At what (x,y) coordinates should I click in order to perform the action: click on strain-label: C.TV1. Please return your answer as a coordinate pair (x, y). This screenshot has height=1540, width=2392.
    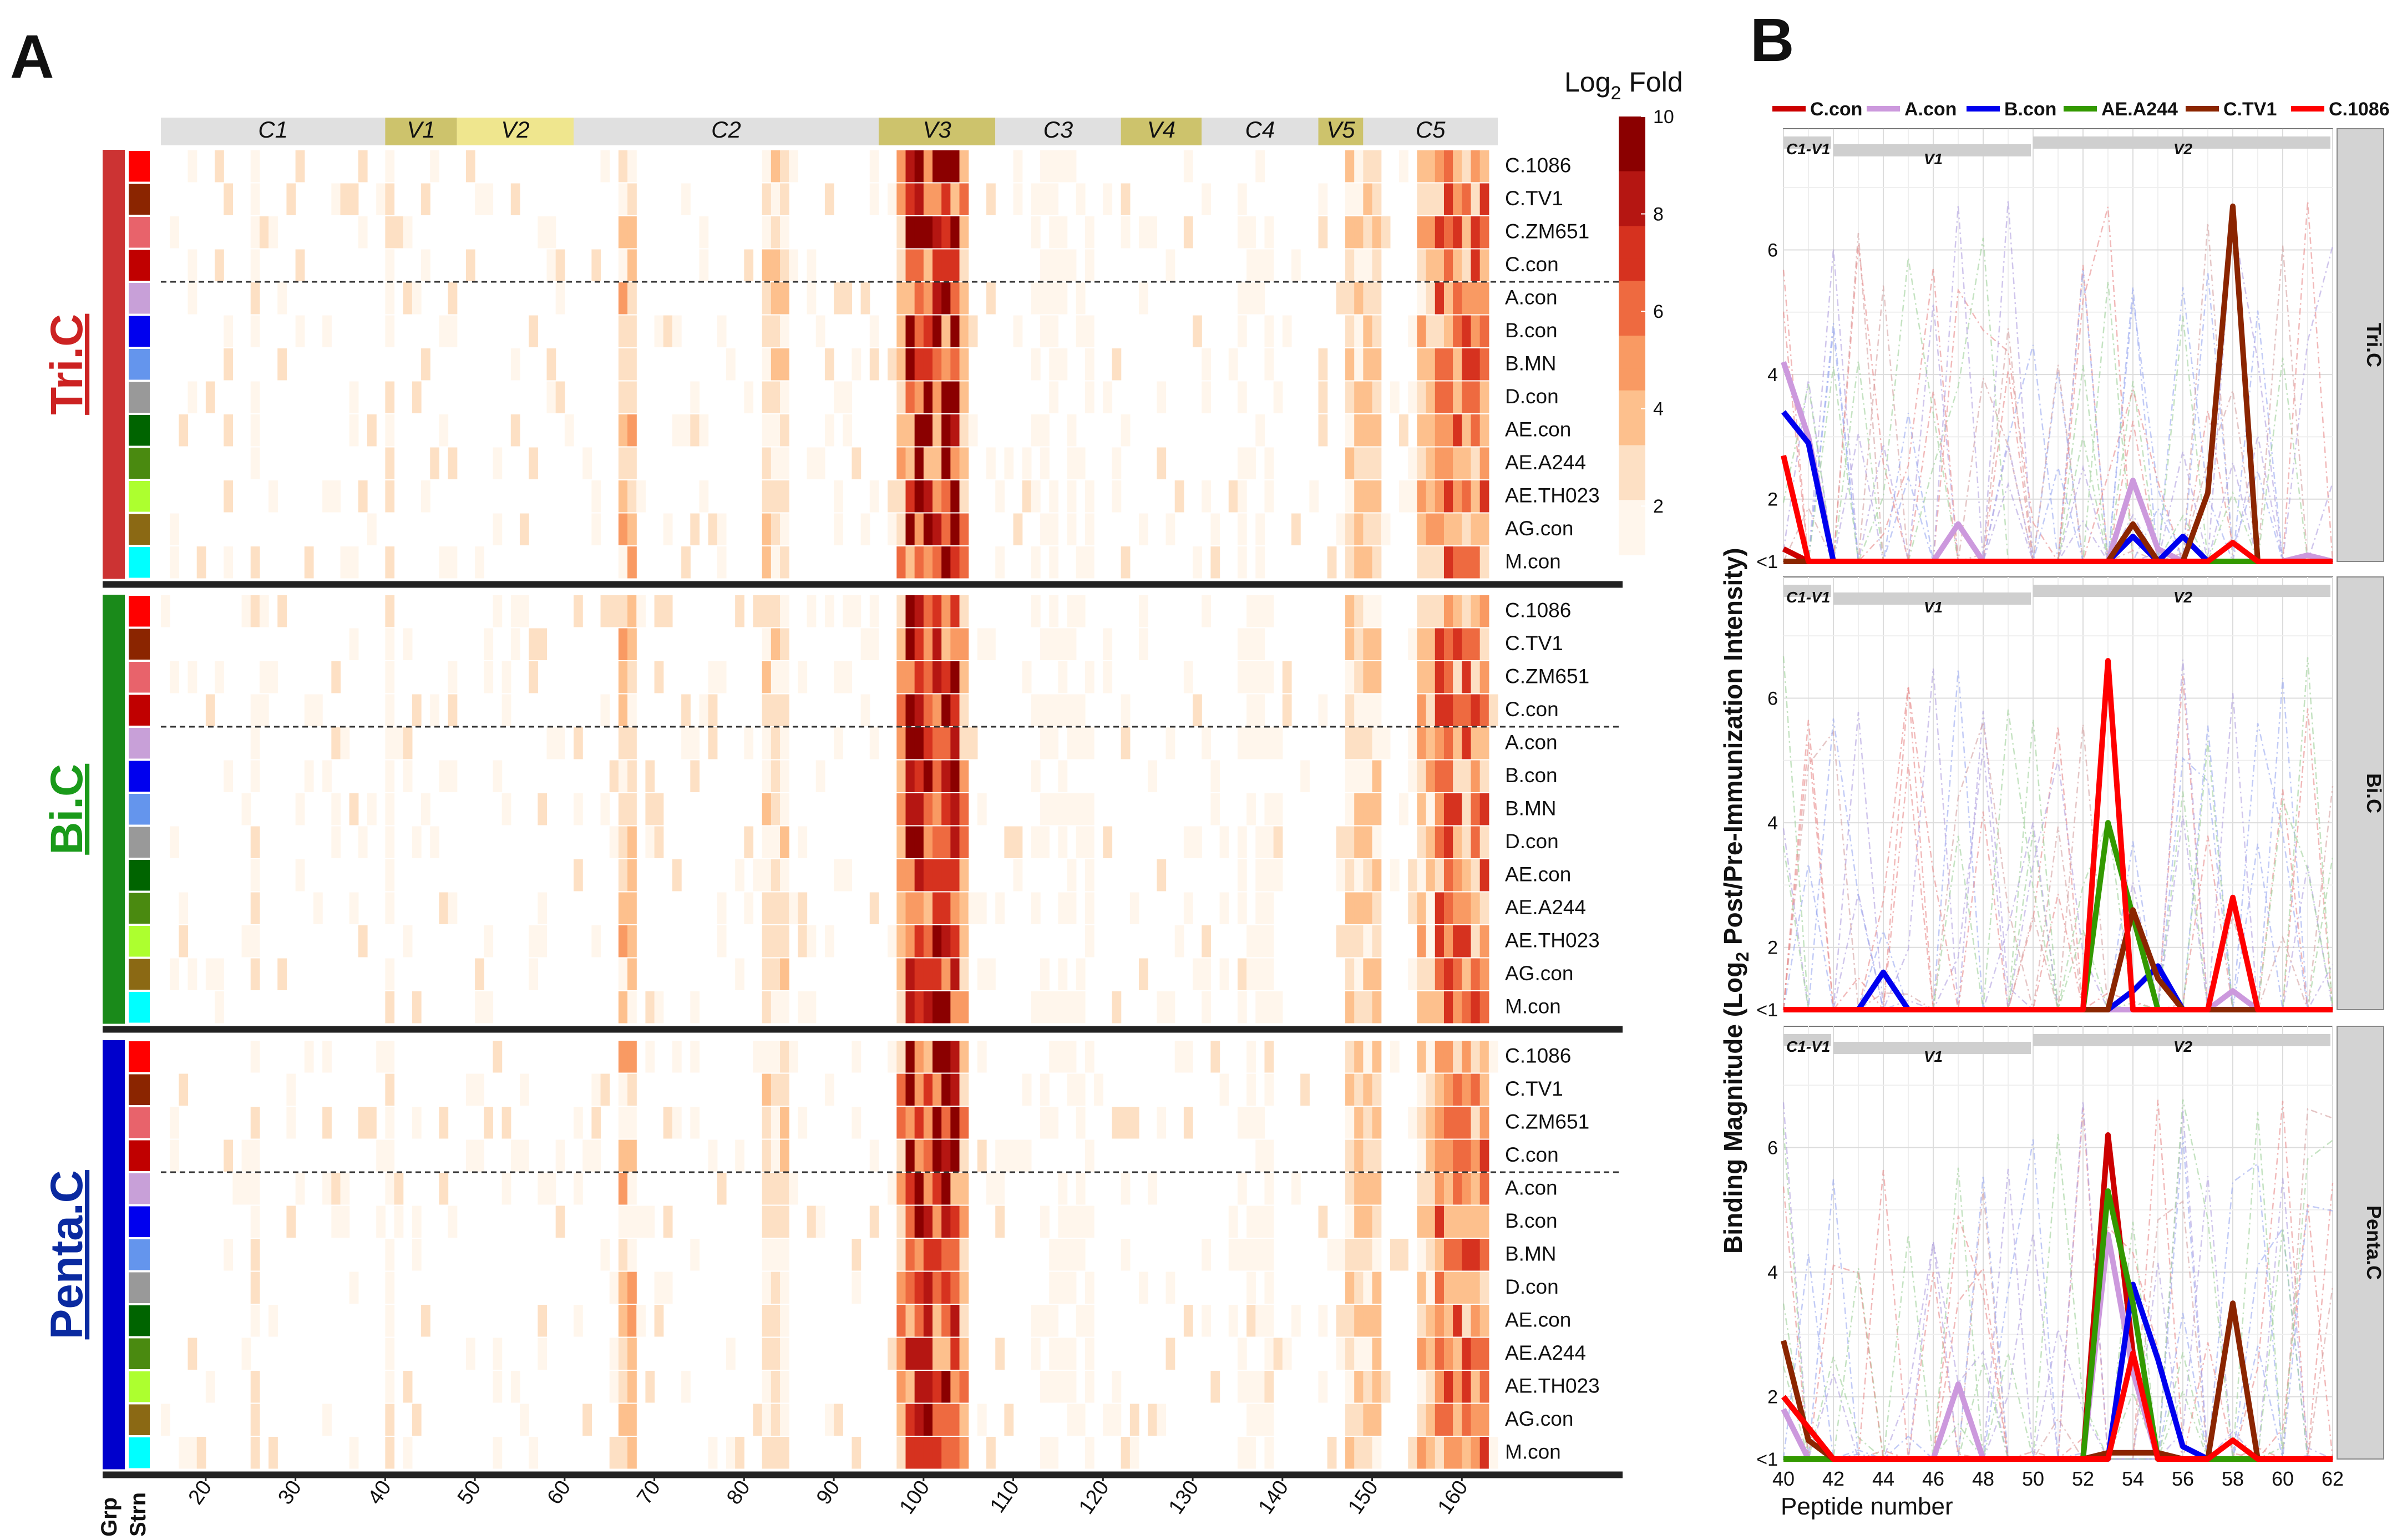
    Looking at the image, I should click on (1534, 1088).